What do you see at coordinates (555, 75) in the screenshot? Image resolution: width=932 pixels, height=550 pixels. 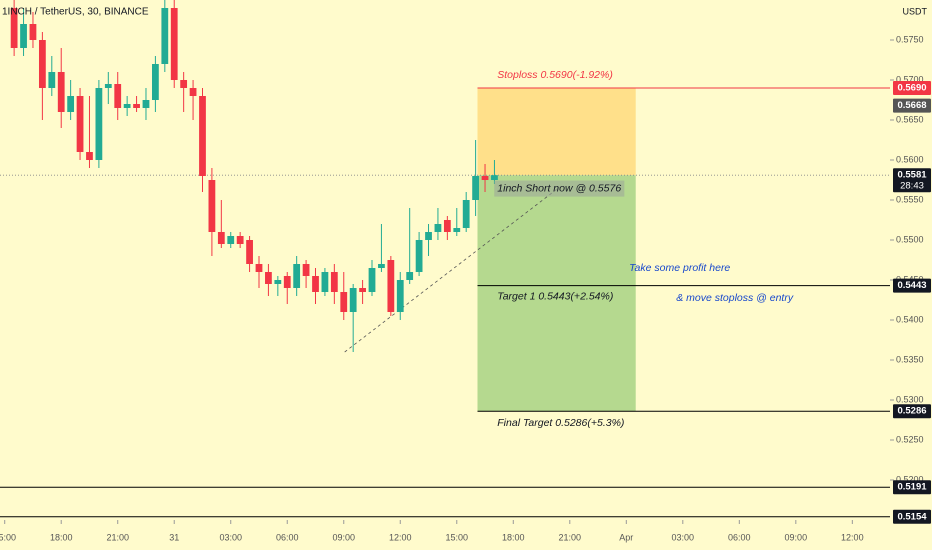 I see `annotation: Stoploss 0.5690(-1.92%)` at bounding box center [555, 75].